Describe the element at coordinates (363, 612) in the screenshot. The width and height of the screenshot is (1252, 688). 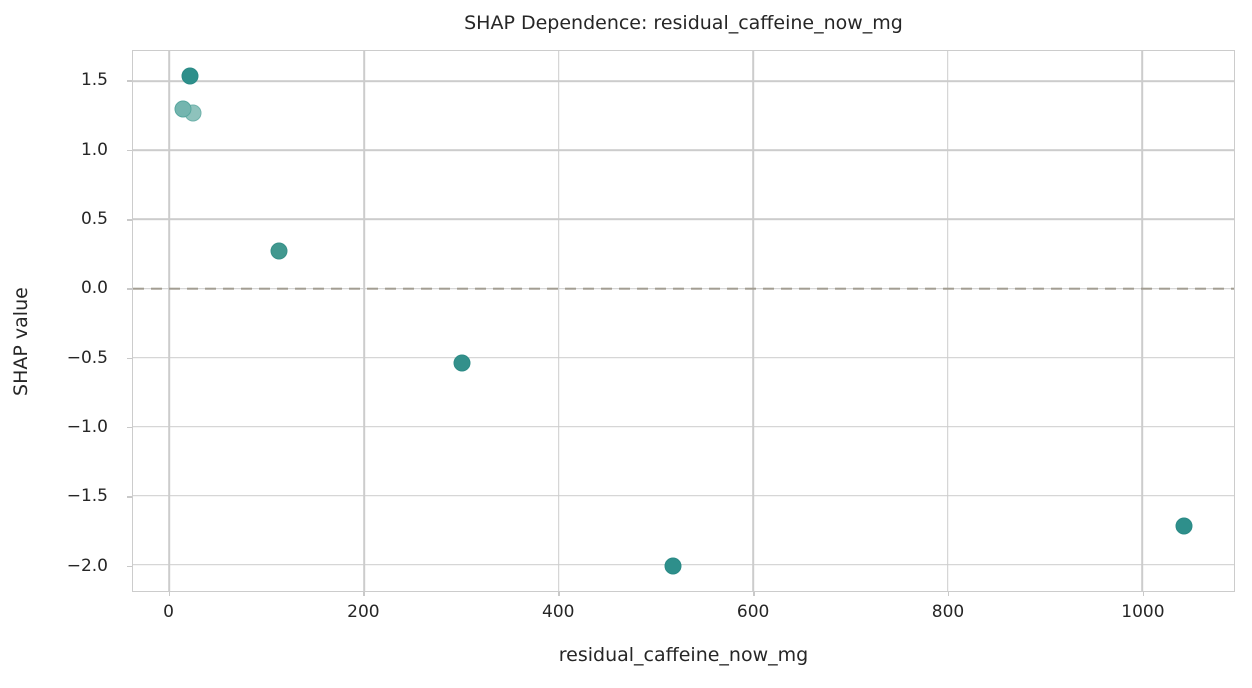
I see `x-tick-label: 200` at that location.